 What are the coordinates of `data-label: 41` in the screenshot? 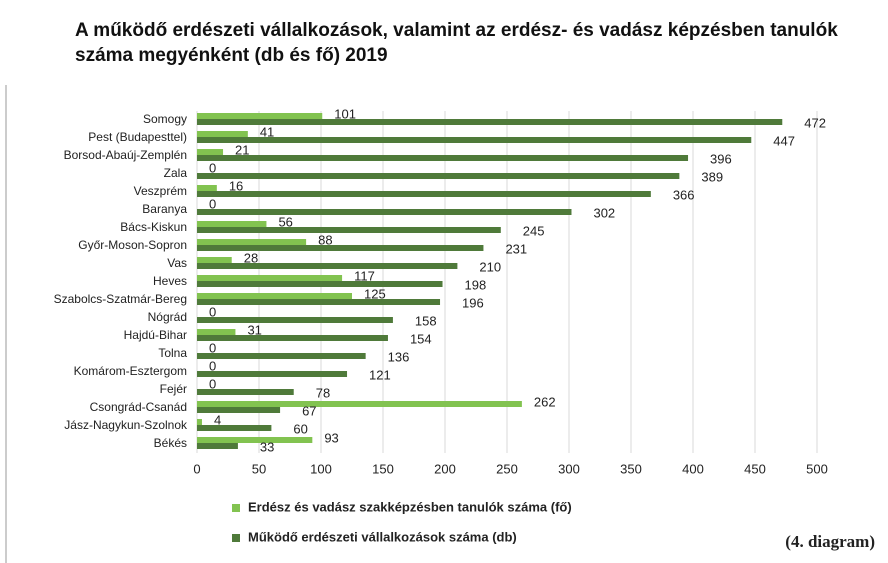 It's located at (267, 131).